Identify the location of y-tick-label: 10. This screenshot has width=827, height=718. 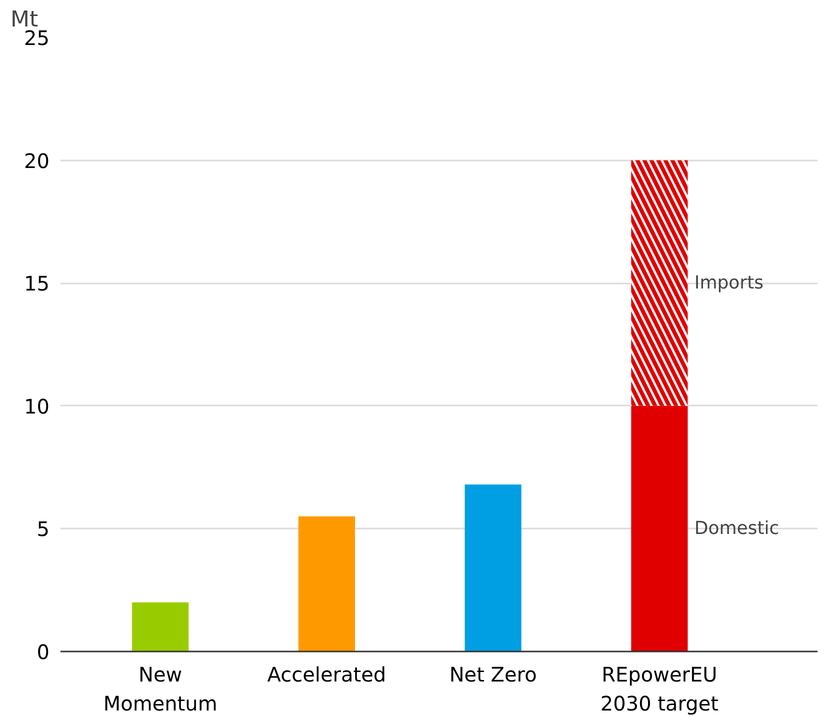
(37, 406).